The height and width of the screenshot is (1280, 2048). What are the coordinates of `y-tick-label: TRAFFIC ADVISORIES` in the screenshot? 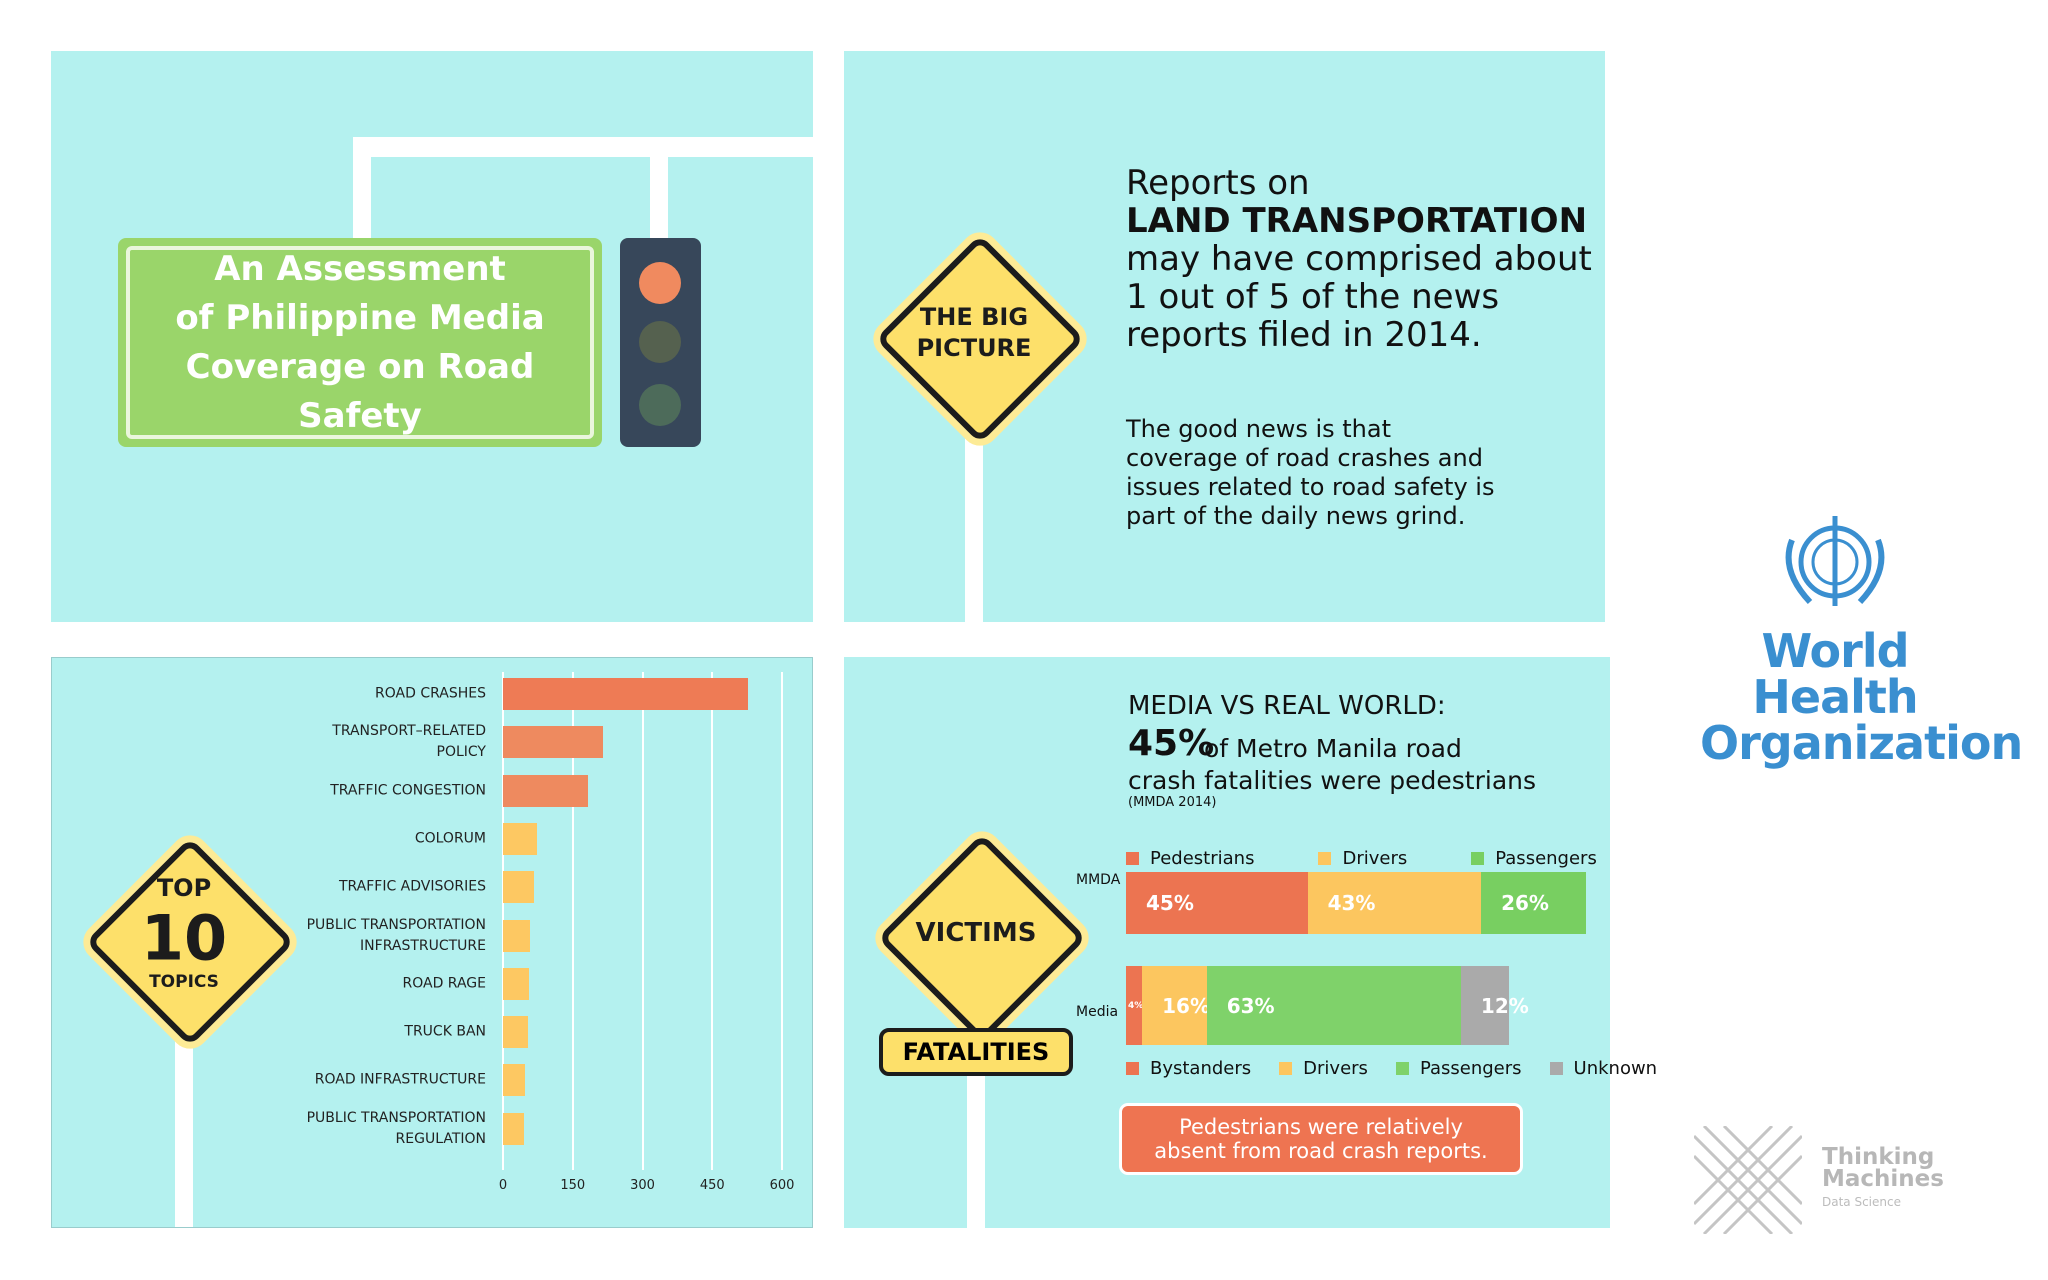 It's located at (412, 886).